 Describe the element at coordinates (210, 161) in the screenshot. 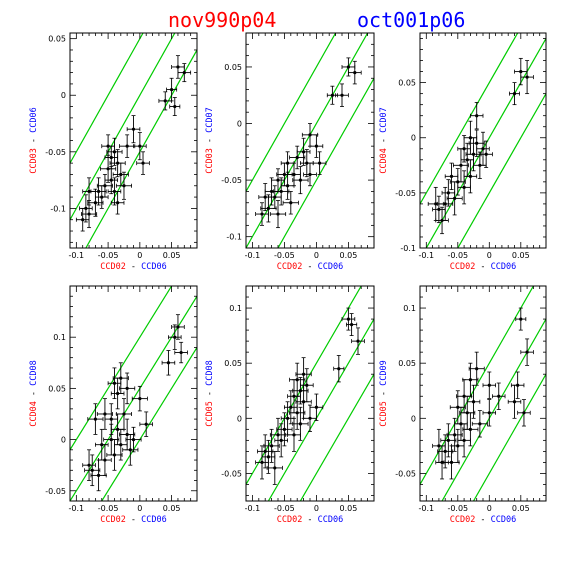

I see `y-axis-title-a: CCD03` at that location.